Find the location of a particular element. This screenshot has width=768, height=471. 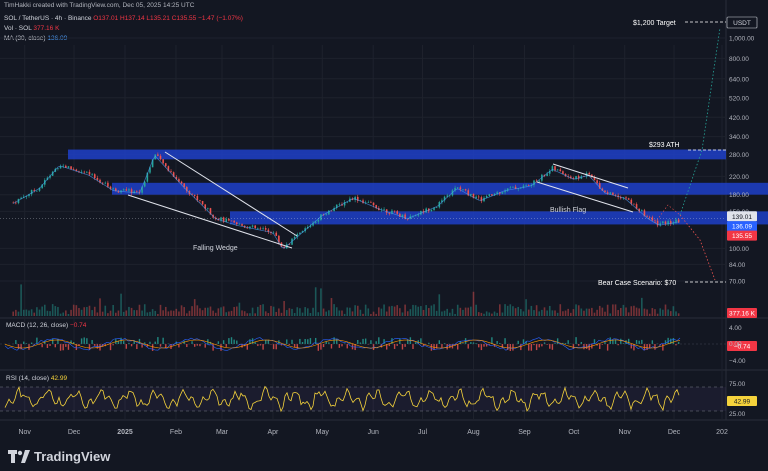

volume-legend: Vol · SOL 377.16 K is located at coordinates (31, 28).